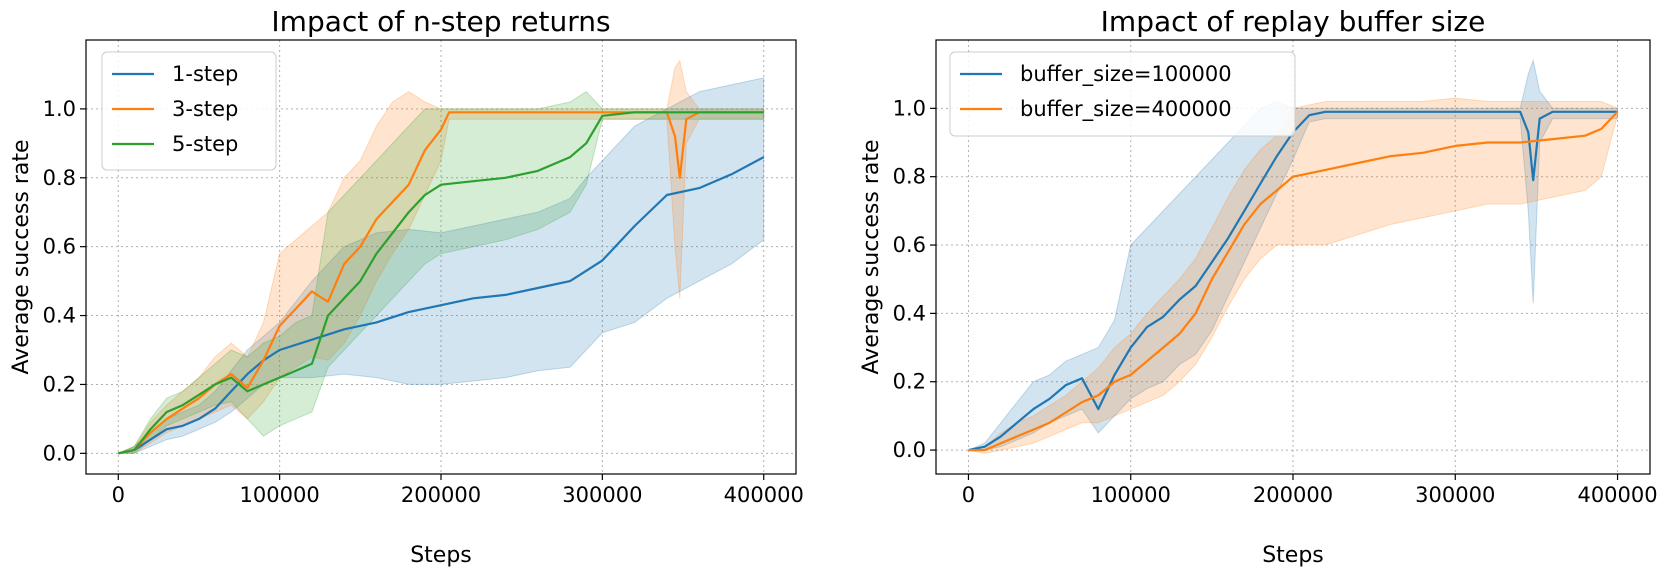 The width and height of the screenshot is (1664, 576). Describe the element at coordinates (1126, 109) in the screenshot. I see `legend-label: buffer_size=400000` at that location.